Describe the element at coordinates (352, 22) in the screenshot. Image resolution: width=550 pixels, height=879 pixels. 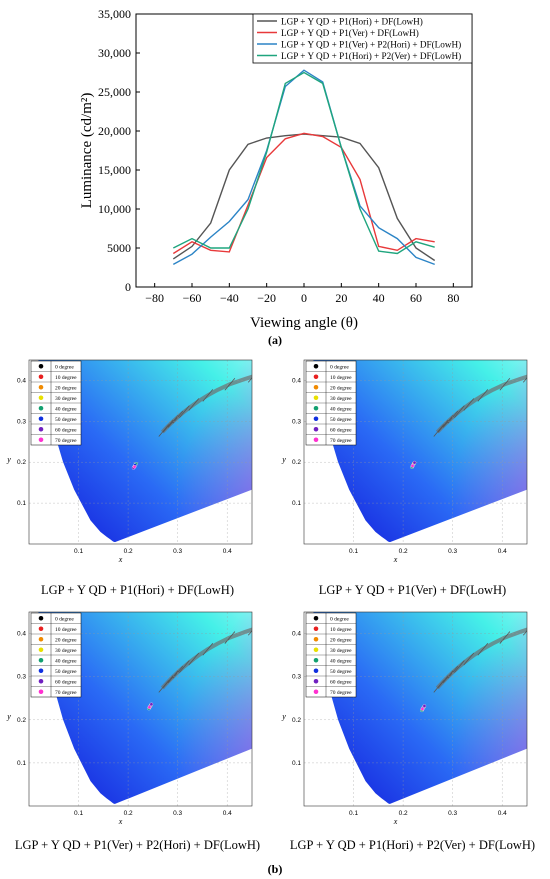
I see `legend-entry: LGP + Y QD + P1(Hori) + DF(LowH)` at that location.